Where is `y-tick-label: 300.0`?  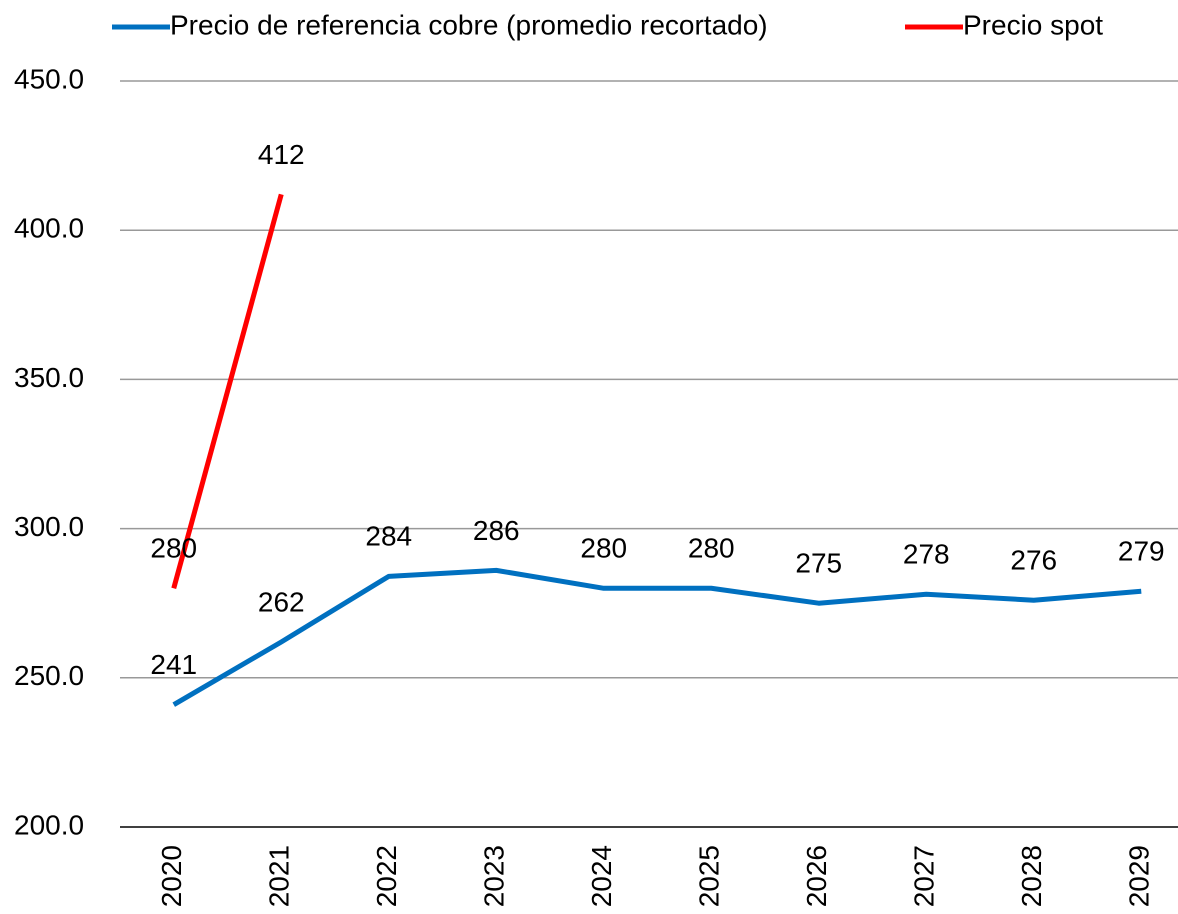 y-tick-label: 300.0 is located at coordinates (49, 526).